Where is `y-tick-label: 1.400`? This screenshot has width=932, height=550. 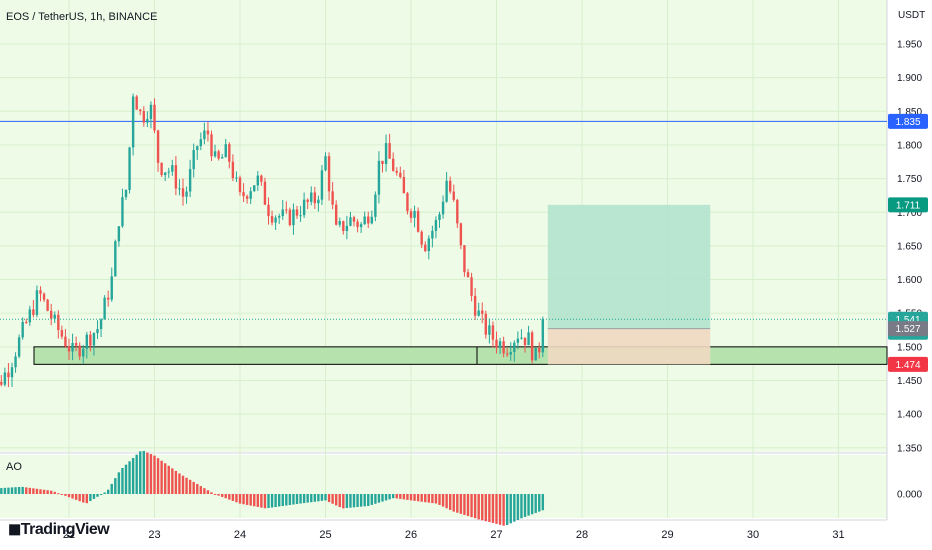 y-tick-label: 1.400 is located at coordinates (909, 415).